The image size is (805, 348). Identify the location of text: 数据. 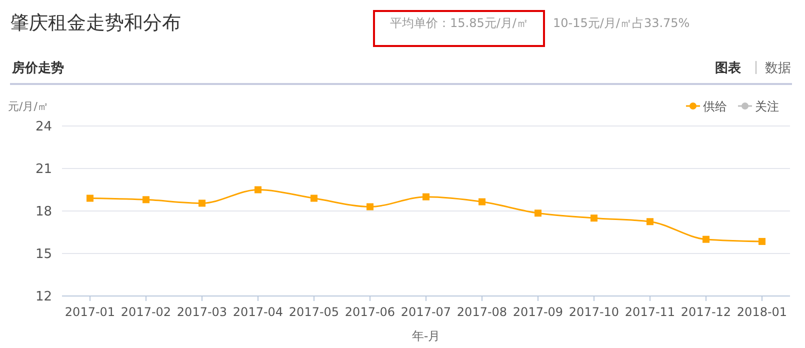
(778, 68).